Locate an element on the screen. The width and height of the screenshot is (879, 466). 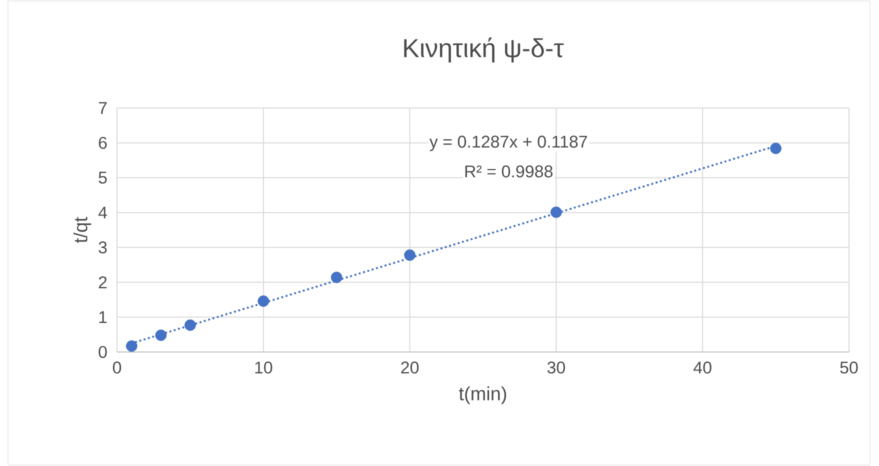
annotation: R² = 0.9988 is located at coordinates (509, 171).